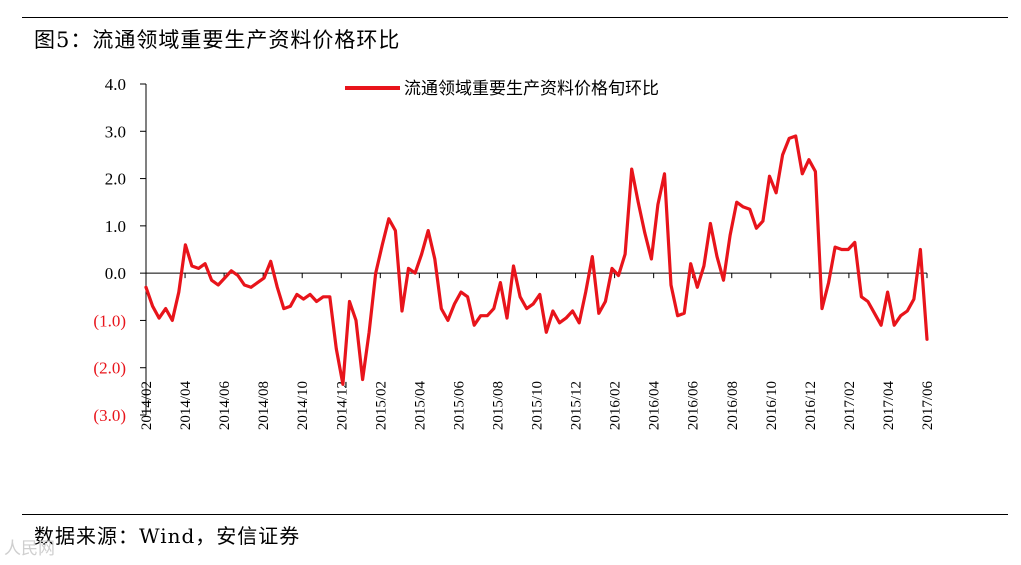 Image resolution: width=1021 pixels, height=565 pixels. Describe the element at coordinates (928, 405) in the screenshot. I see `x-tick-label: 2017/06` at that location.